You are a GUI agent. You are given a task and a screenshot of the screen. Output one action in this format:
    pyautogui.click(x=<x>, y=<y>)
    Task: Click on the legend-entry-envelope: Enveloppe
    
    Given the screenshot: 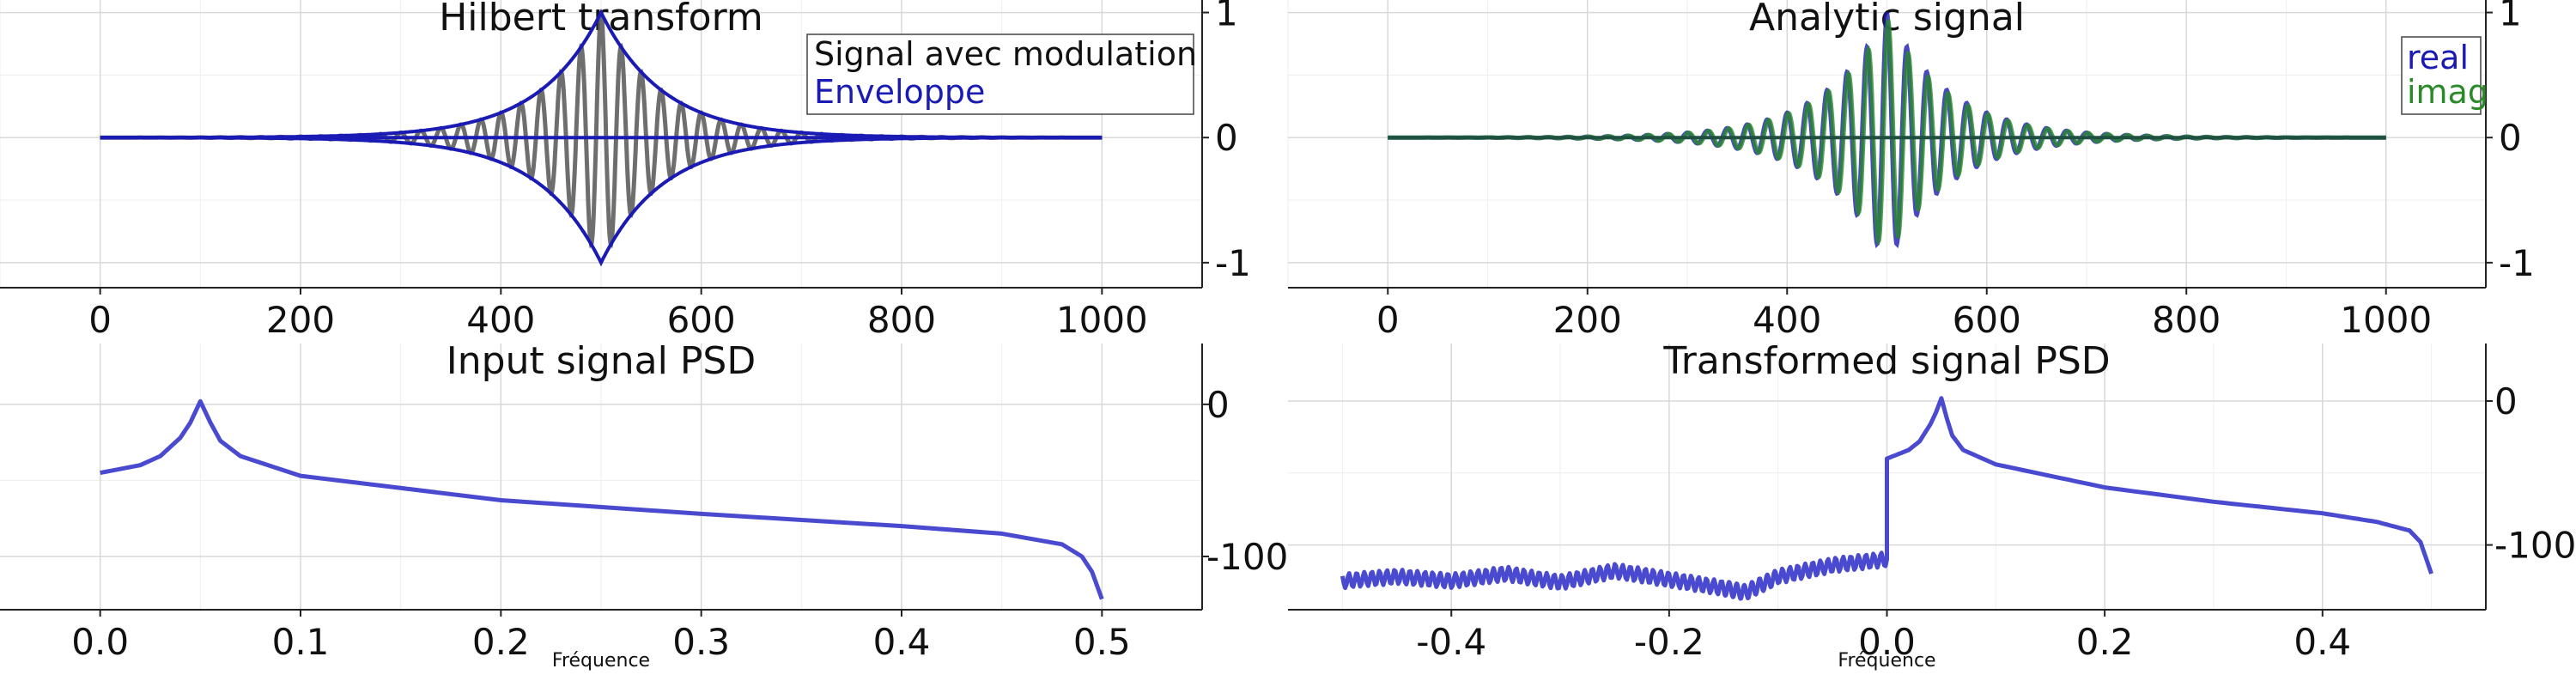 What is the action you would take?
    pyautogui.click(x=900, y=92)
    